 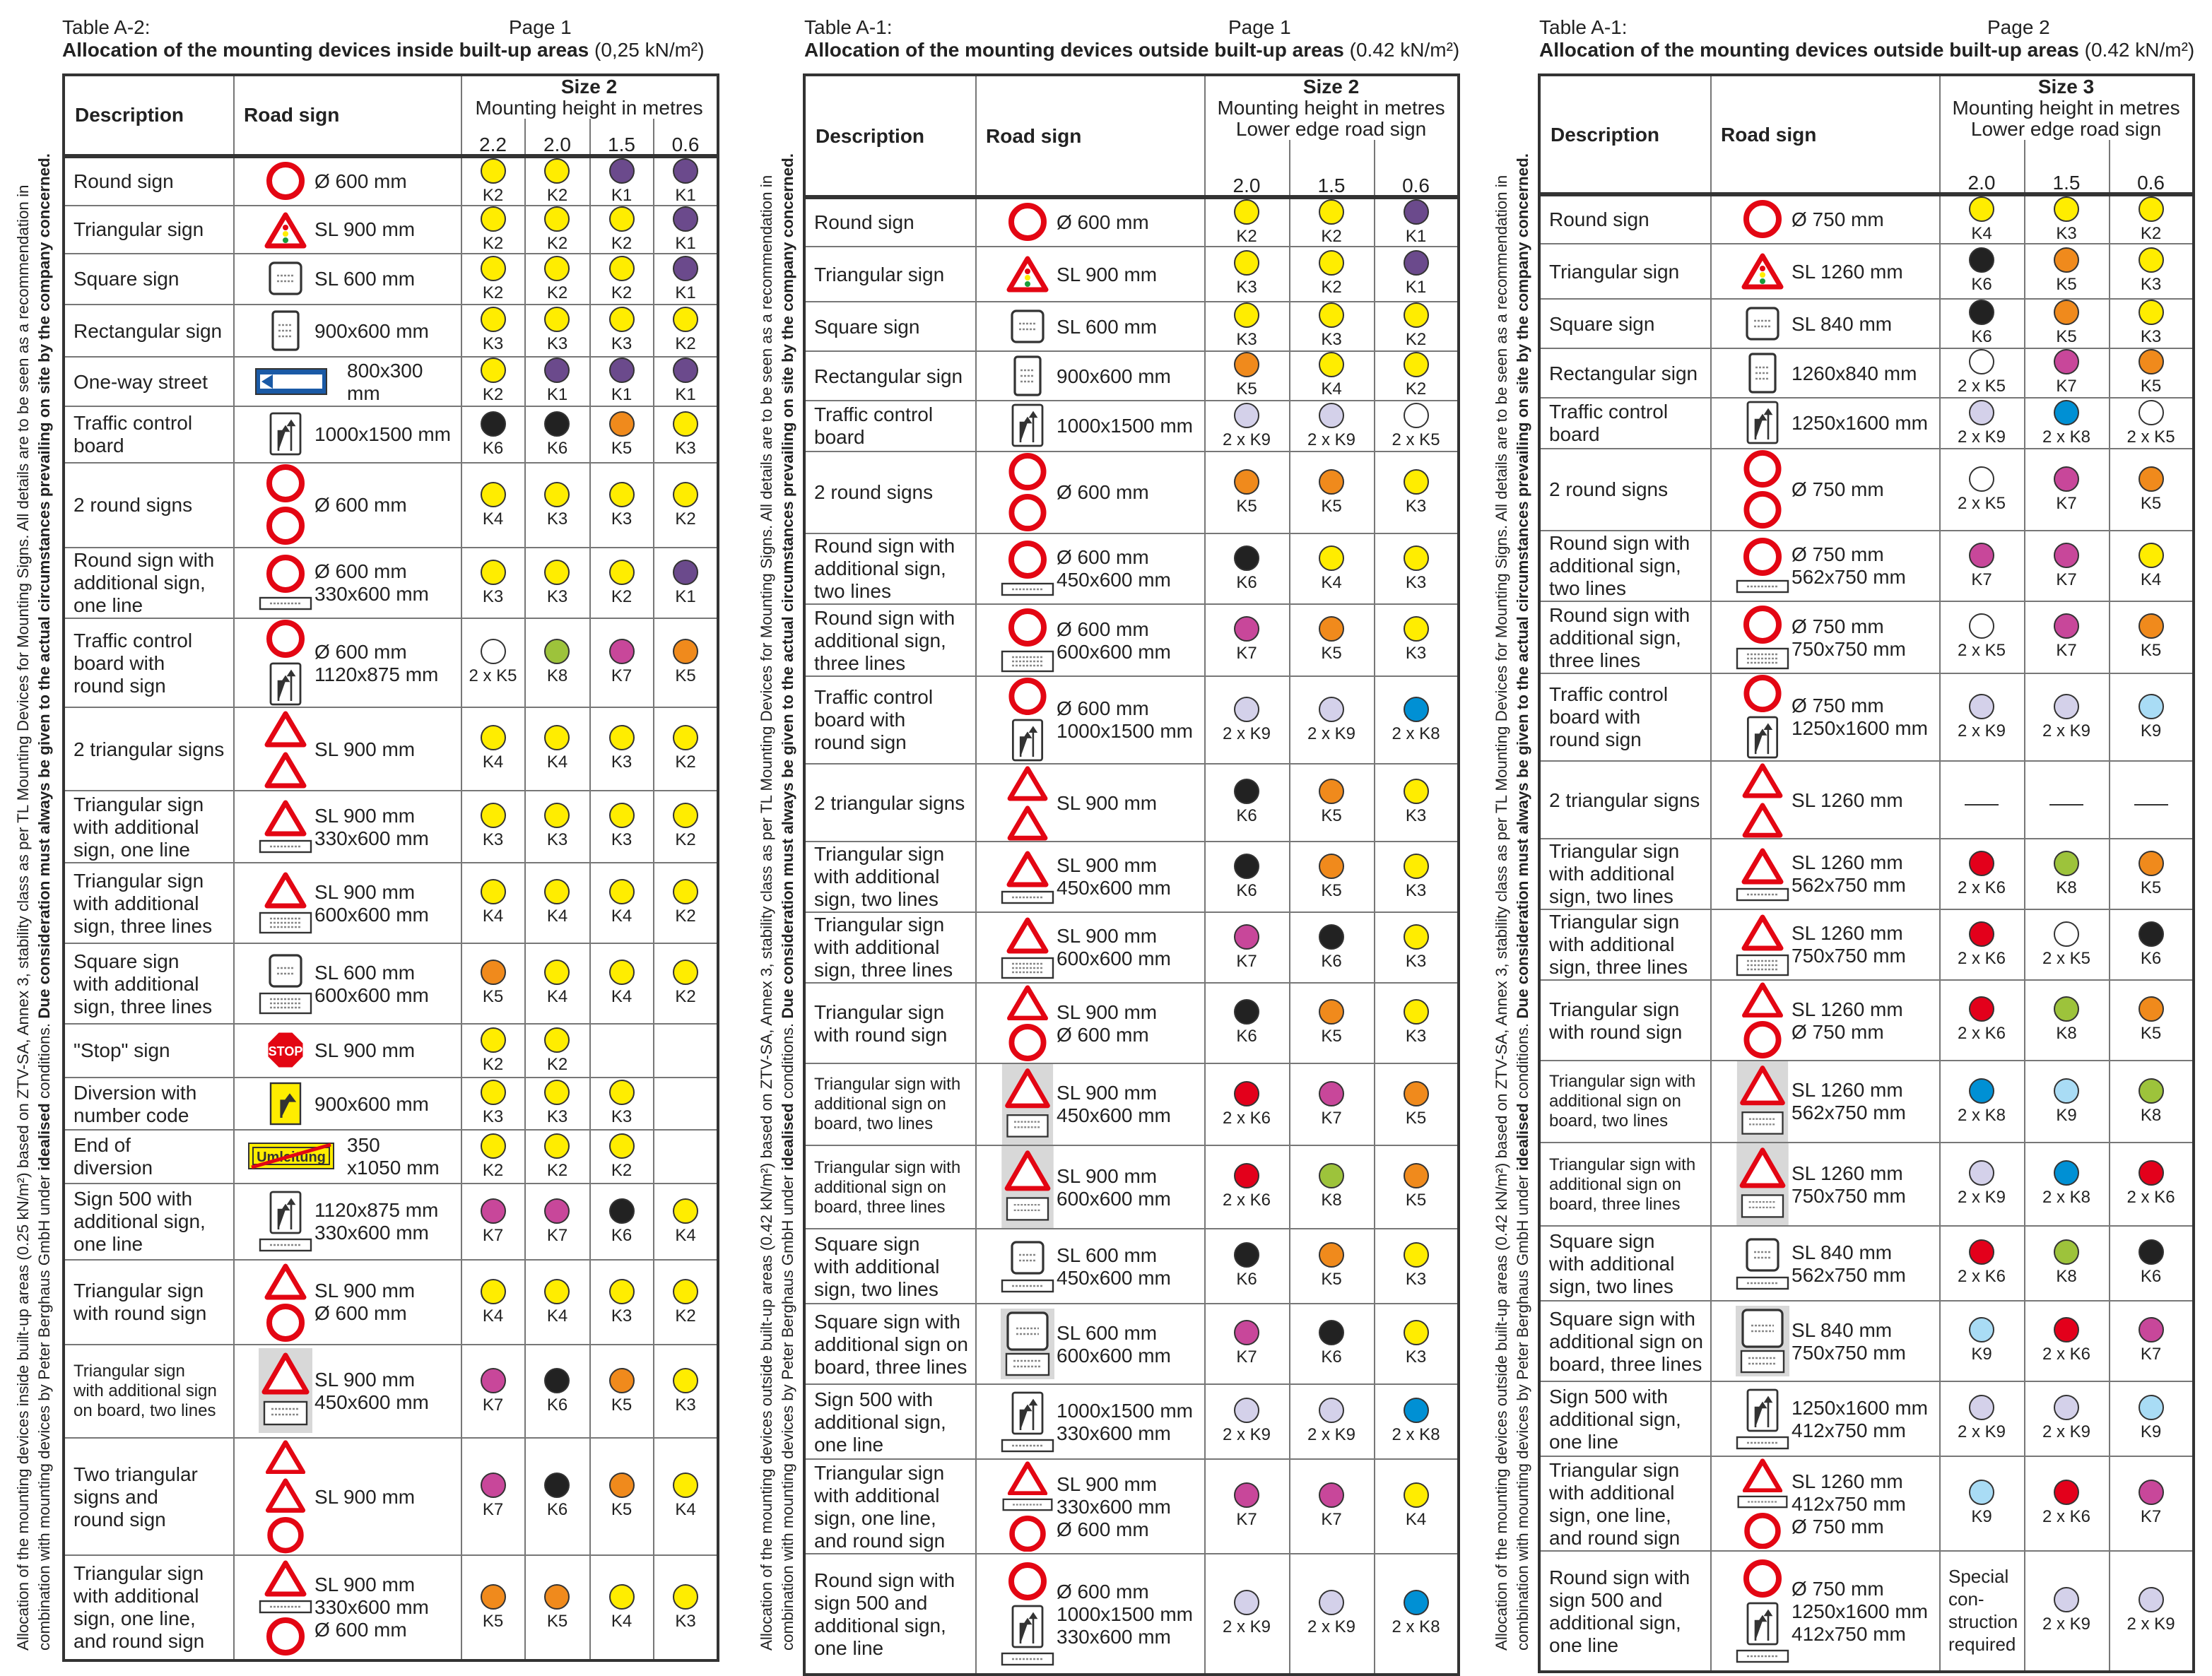 I want to click on board-with-triangle-sign-icon, so click(x=1762, y=1183).